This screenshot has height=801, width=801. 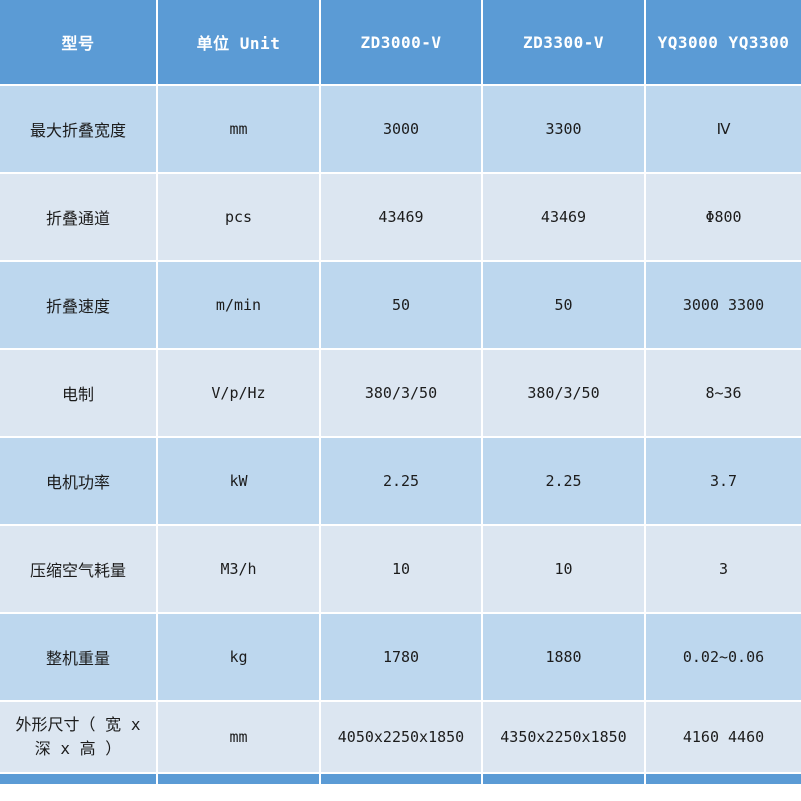 What do you see at coordinates (239, 393) in the screenshot?
I see `cell-unit: V/p/Hz` at bounding box center [239, 393].